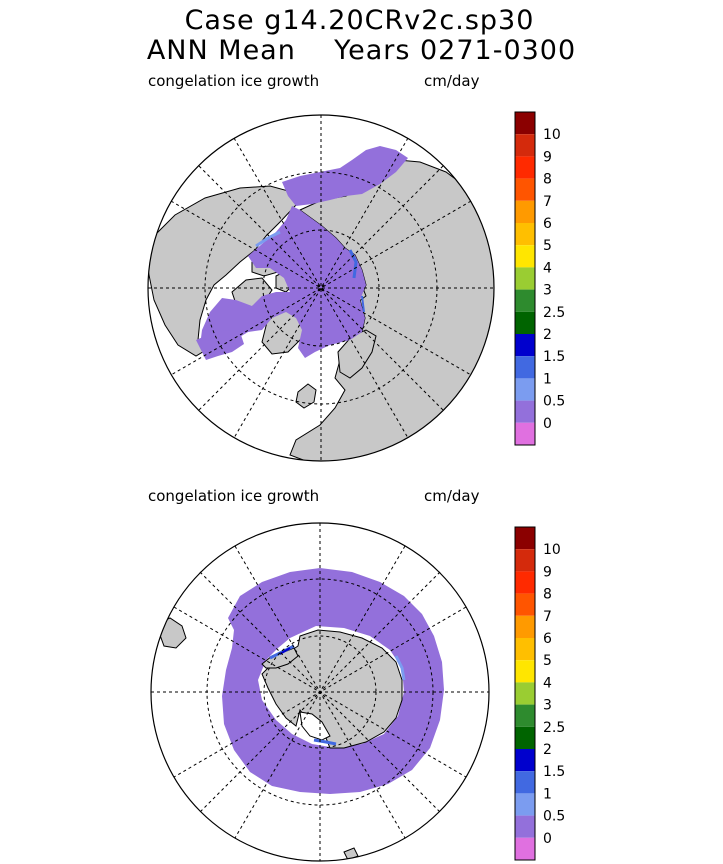 The image size is (723, 864). Describe the element at coordinates (554, 728) in the screenshot. I see `bottom-colorbar-tick-label: 2.5` at that location.